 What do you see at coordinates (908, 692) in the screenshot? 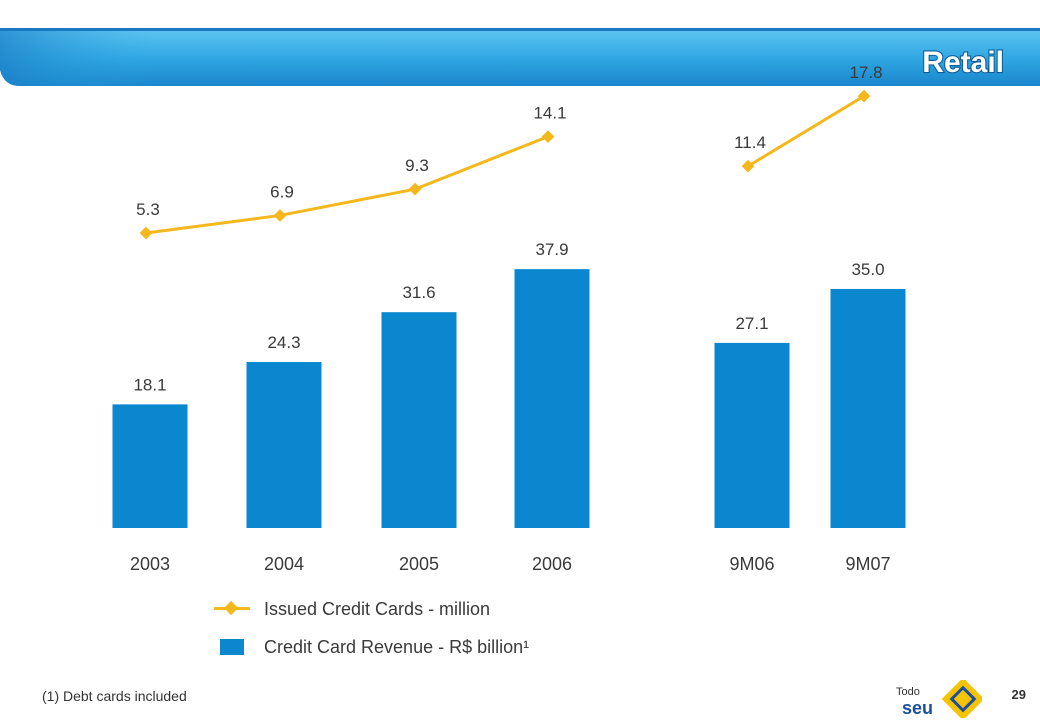
I see `logo-text-top: Todo` at bounding box center [908, 692].